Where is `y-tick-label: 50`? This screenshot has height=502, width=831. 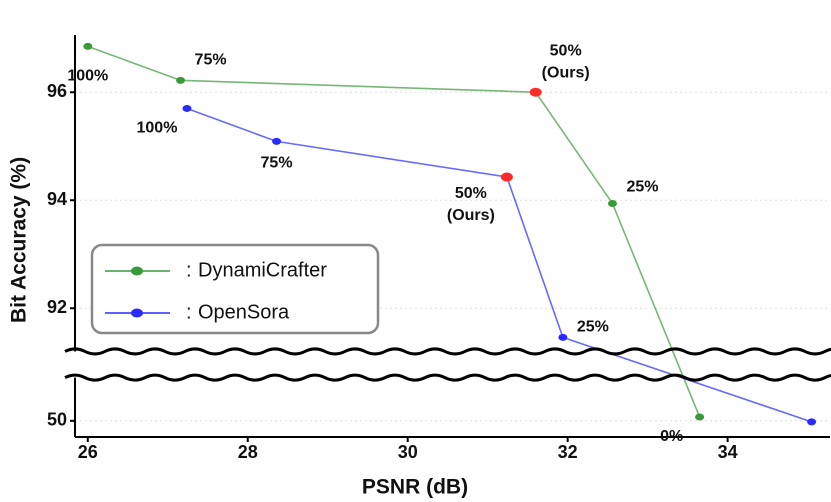 y-tick-label: 50 is located at coordinates (57, 420).